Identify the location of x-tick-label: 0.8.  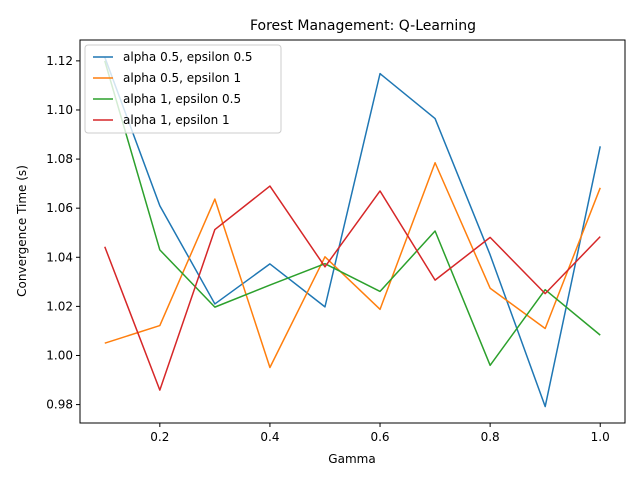
(490, 437).